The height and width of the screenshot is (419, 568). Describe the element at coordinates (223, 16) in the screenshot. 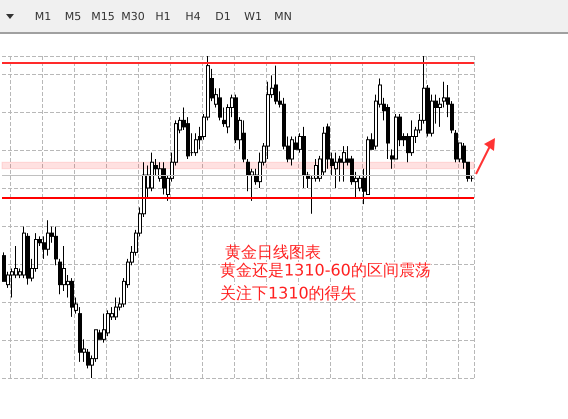

I see `text: D1` at that location.